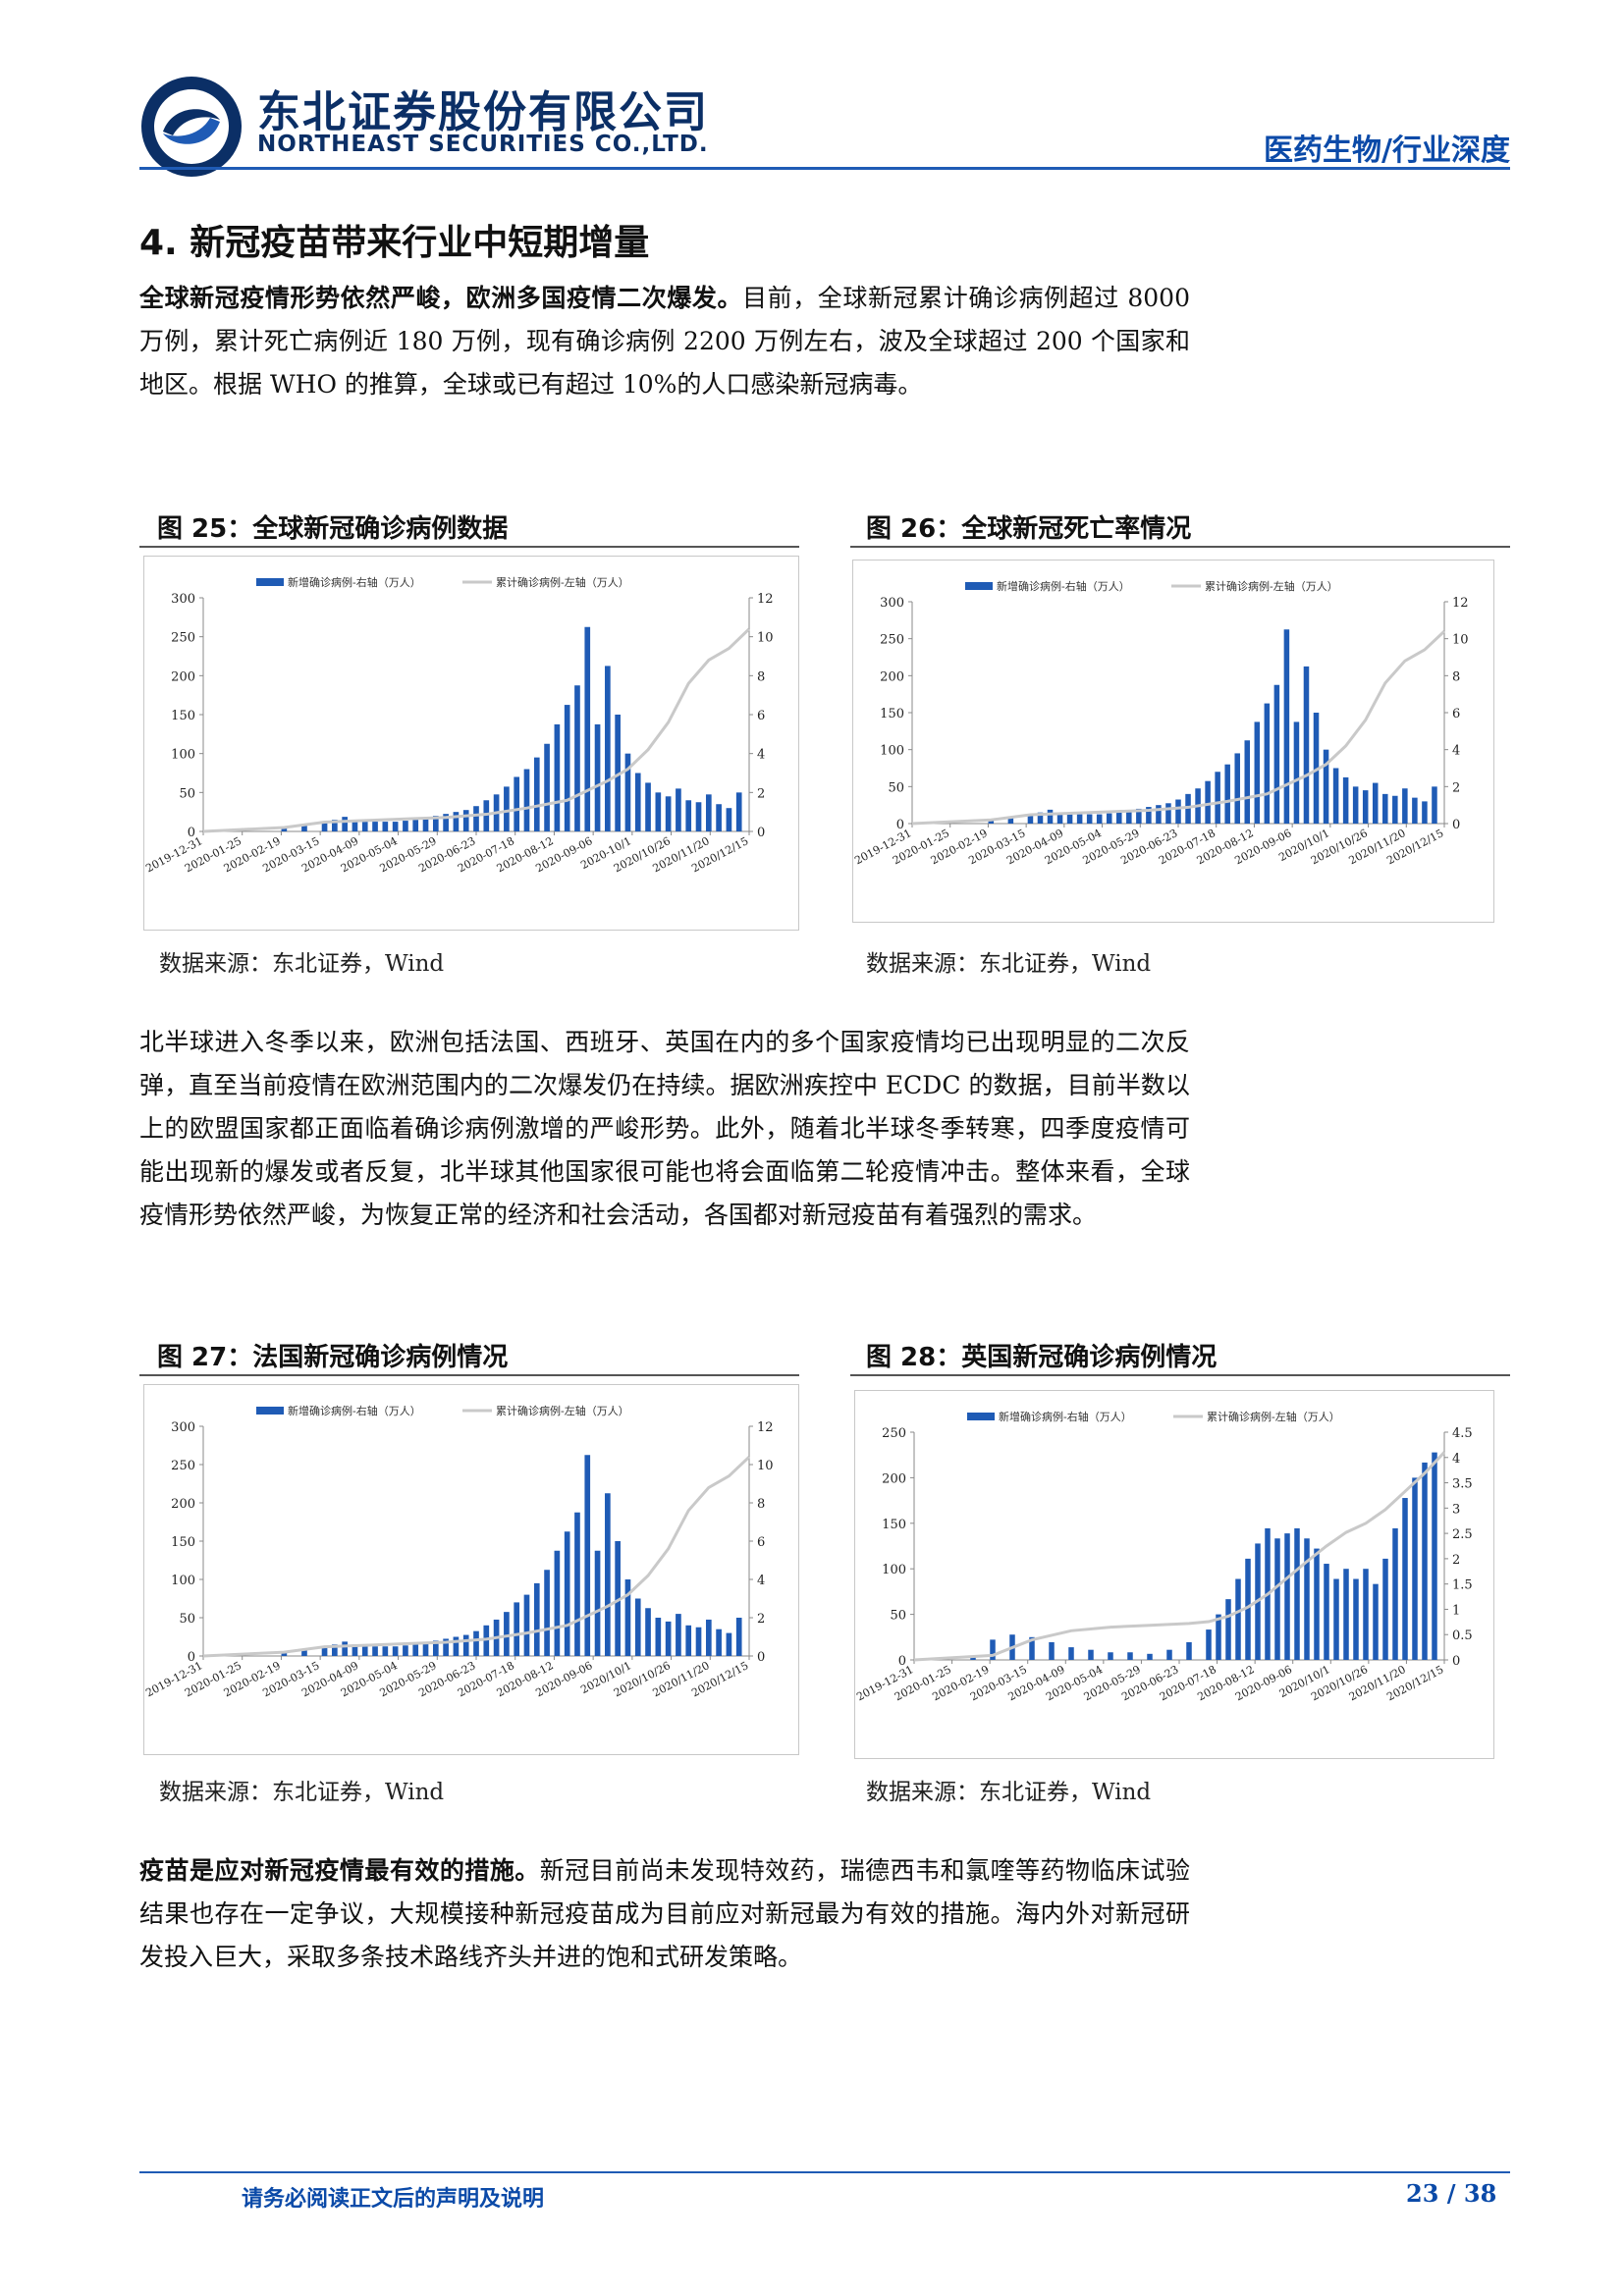 The width and height of the screenshot is (1624, 2296). Describe the element at coordinates (1042, 1357) in the screenshot. I see `figure-28-title: 图 28：英国新冠确诊病例情况` at that location.